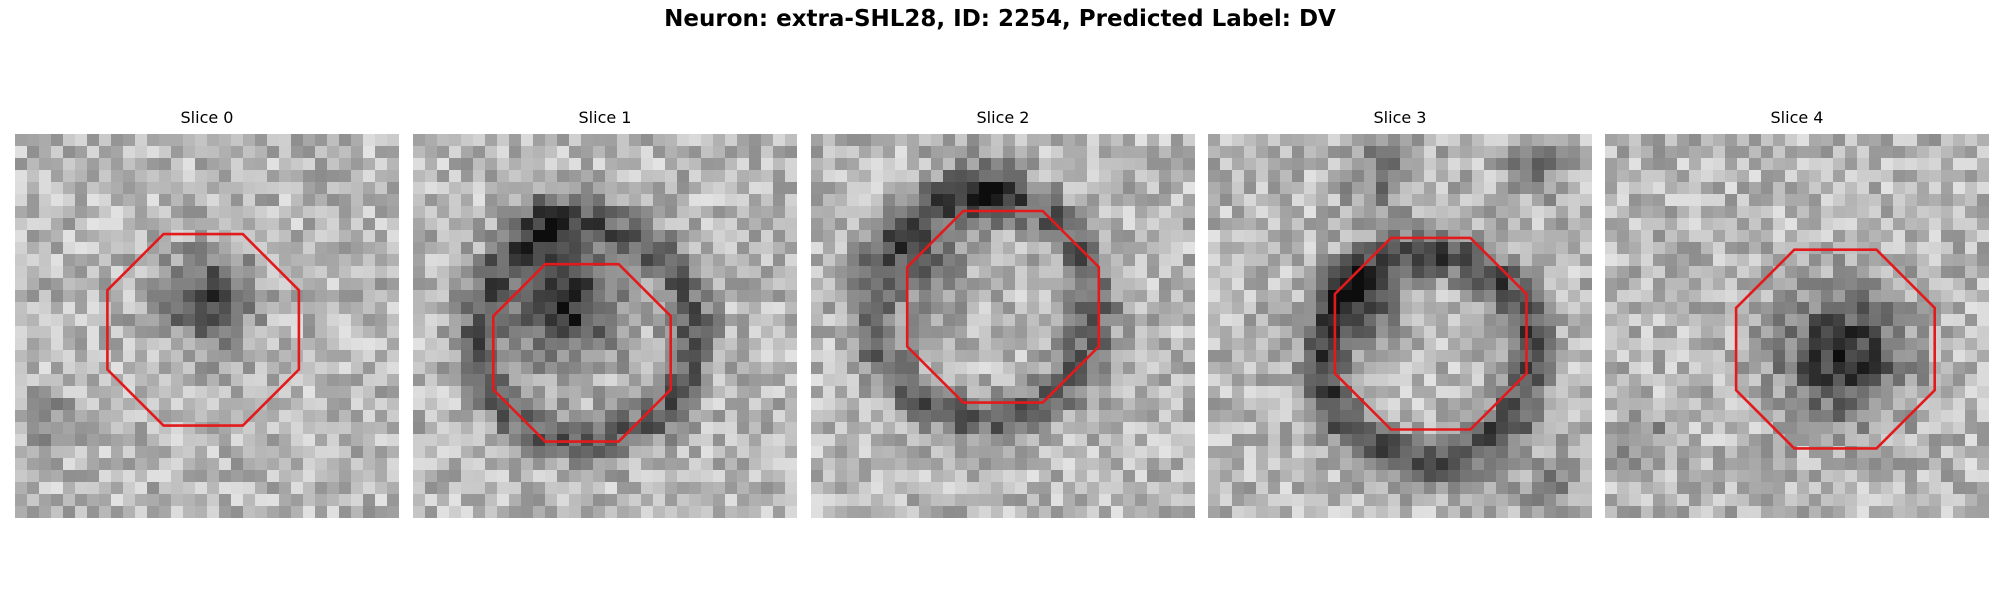 The height and width of the screenshot is (600, 2000). I want to click on slice-title: Slice 1, so click(605, 117).